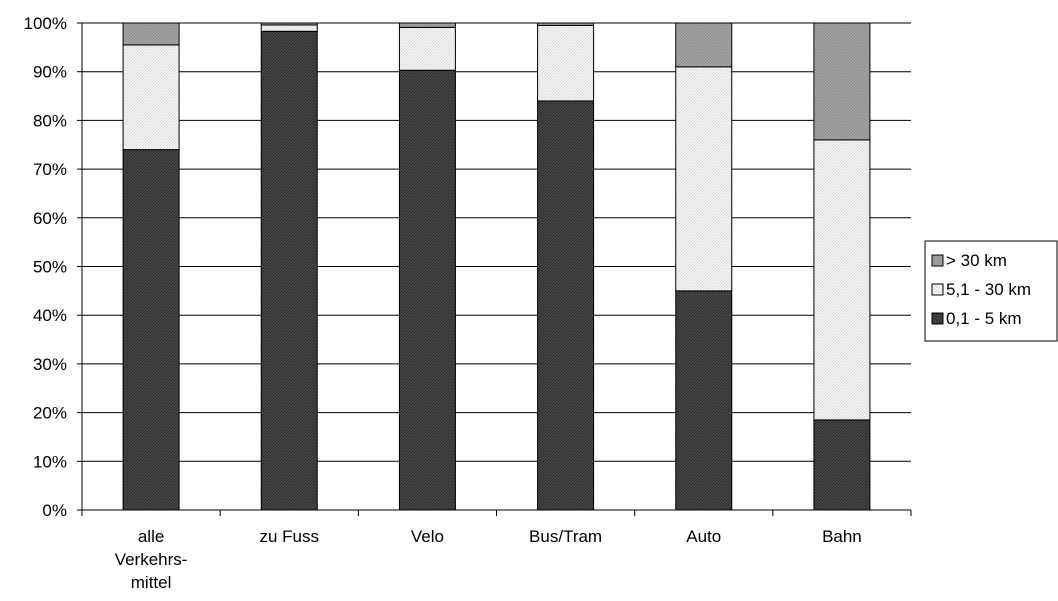 The height and width of the screenshot is (601, 1058). What do you see at coordinates (50, 267) in the screenshot?
I see `y-tick-label: 50%` at bounding box center [50, 267].